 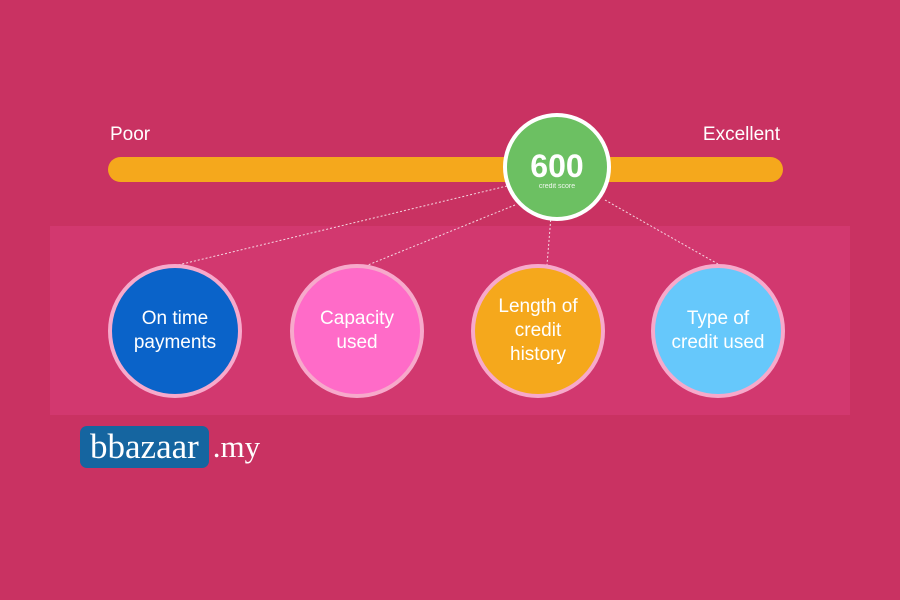 I want to click on logo-brand: bbazaar, so click(x=144, y=447).